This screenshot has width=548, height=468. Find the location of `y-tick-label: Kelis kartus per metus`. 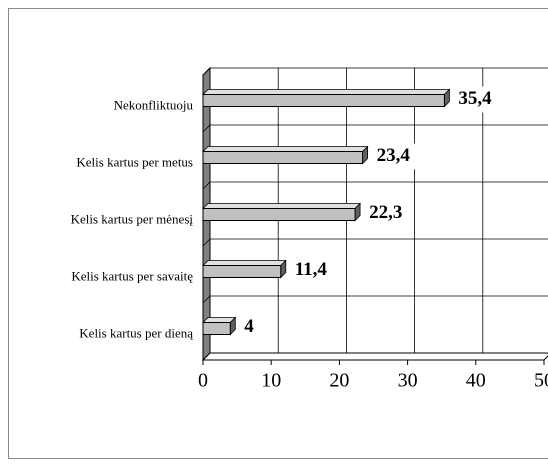

y-tick-label: Kelis kartus per metus is located at coordinates (134, 161).